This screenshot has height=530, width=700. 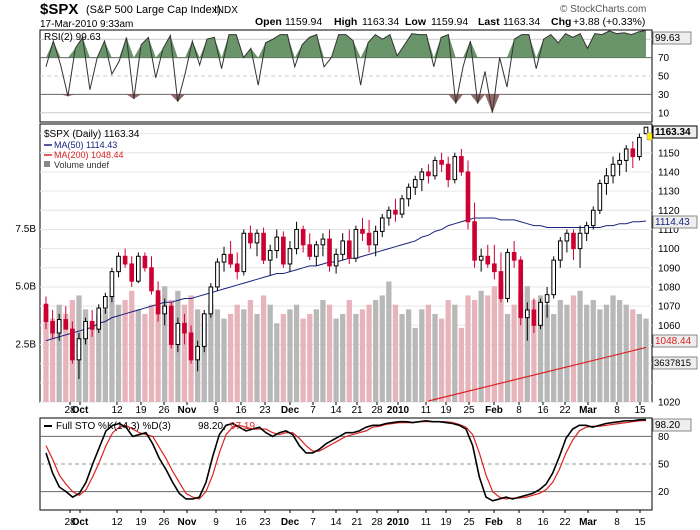 What do you see at coordinates (449, 22) in the screenshot?
I see `low-value: 1159.94` at bounding box center [449, 22].